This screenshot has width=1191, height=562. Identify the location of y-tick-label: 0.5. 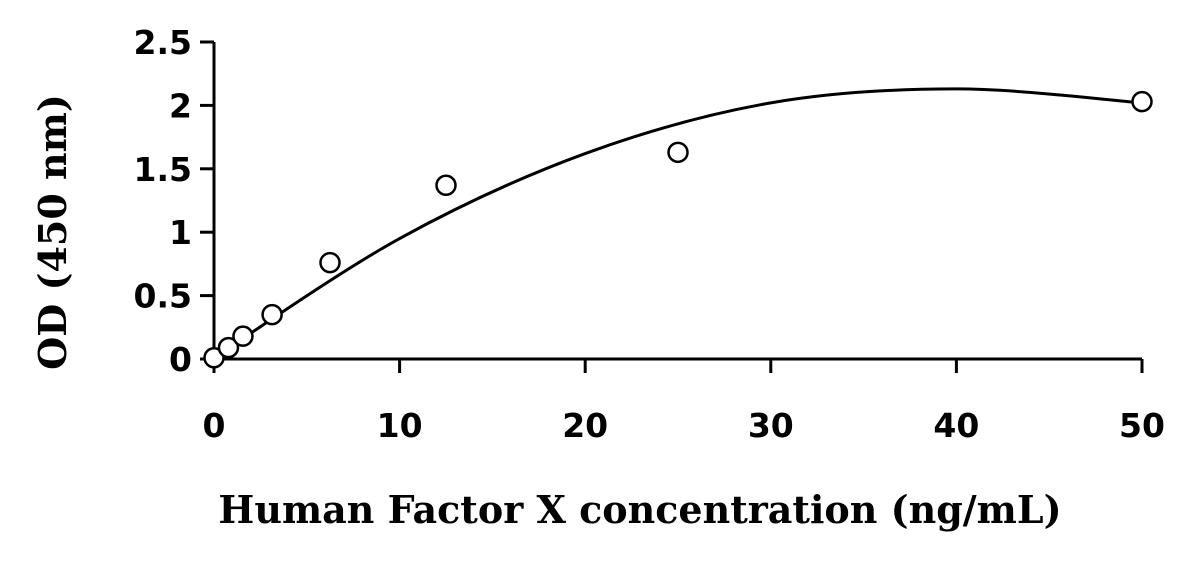
(163, 296).